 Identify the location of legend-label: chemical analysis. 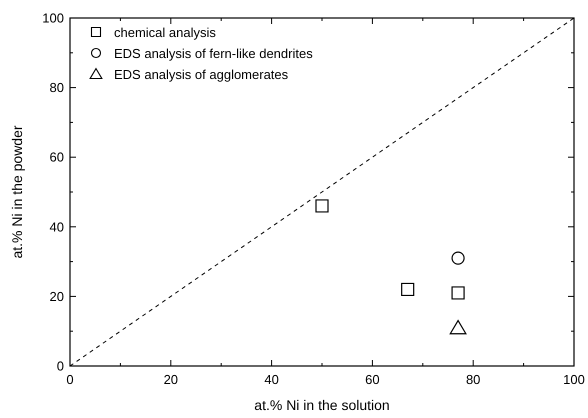
(165, 32).